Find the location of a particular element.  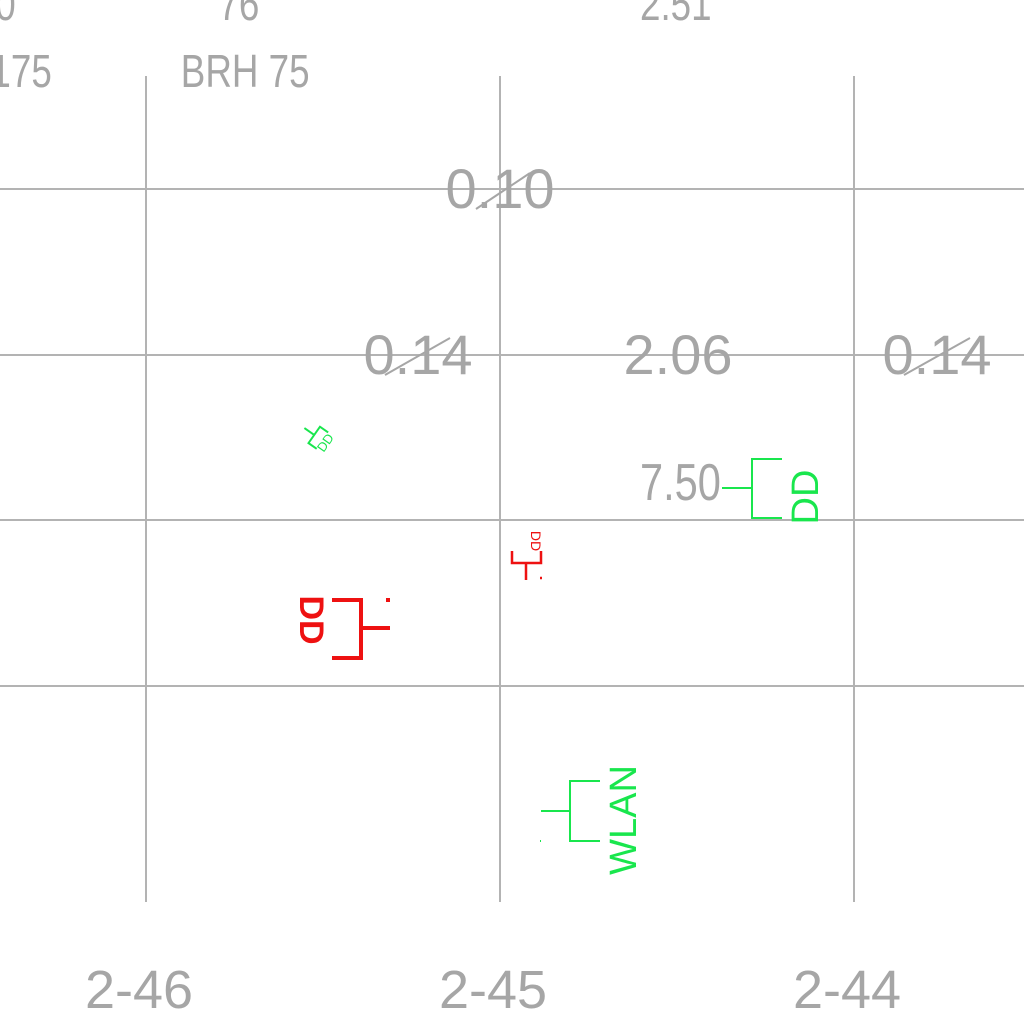

wlan-outlet: WLAN is located at coordinates (592, 820).